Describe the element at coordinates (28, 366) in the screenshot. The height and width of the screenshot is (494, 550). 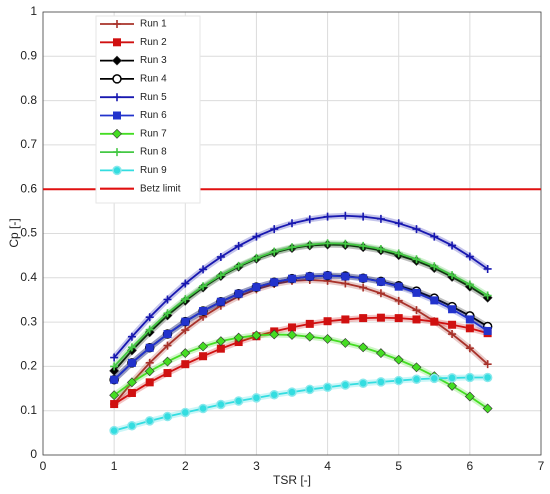
I see `y-tick-label: 0.2` at that location.